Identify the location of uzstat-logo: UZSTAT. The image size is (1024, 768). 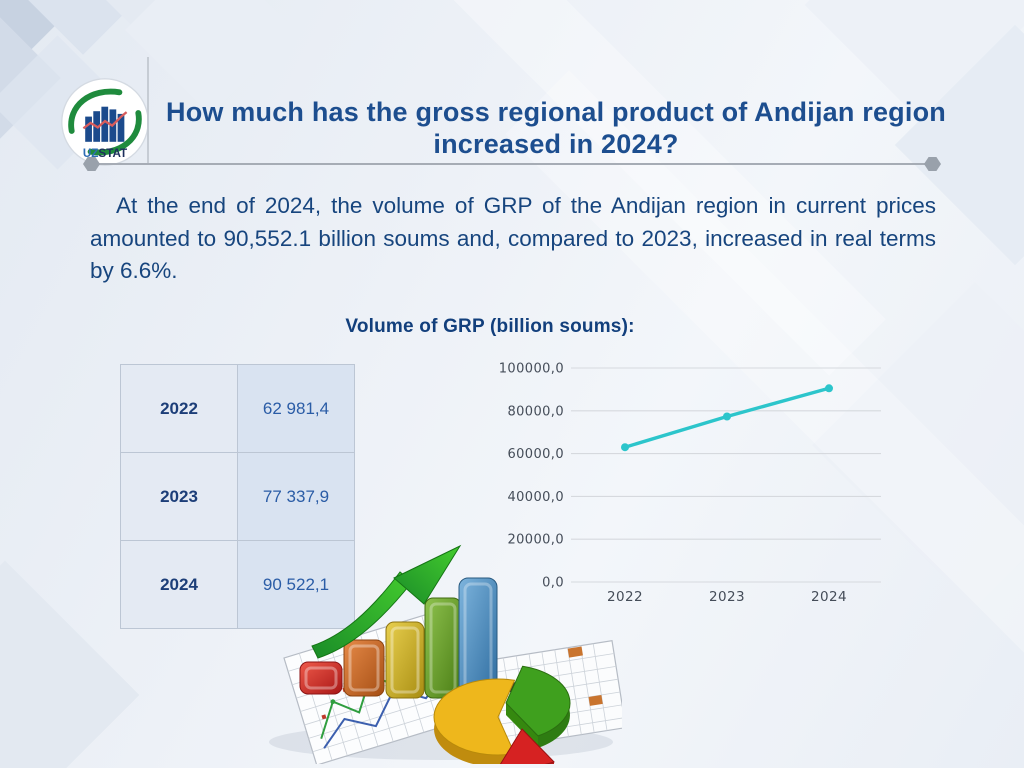
(105, 122).